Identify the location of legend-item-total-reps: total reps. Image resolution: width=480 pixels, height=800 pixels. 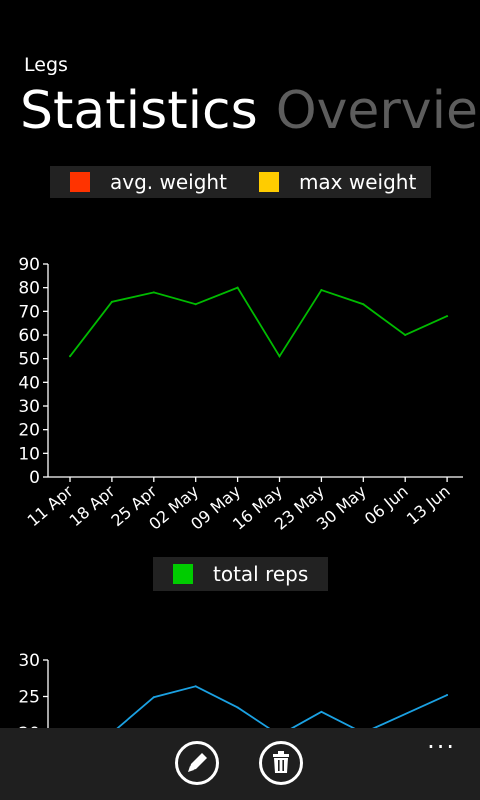
(240, 574).